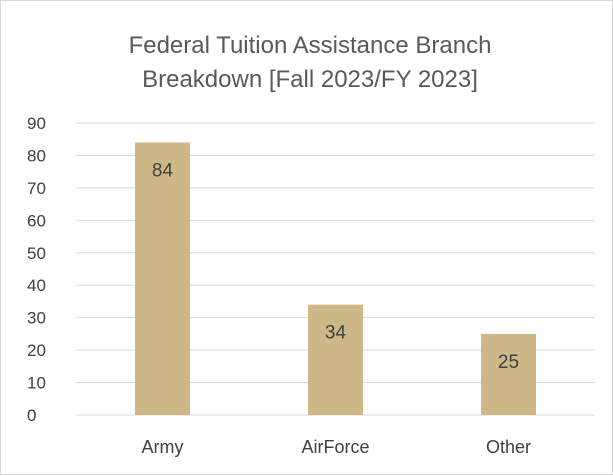 This screenshot has height=476, width=613. I want to click on y-axis-tick-labels: 0 10 20 30 40 50 60 70 80 90, so click(36, 269).